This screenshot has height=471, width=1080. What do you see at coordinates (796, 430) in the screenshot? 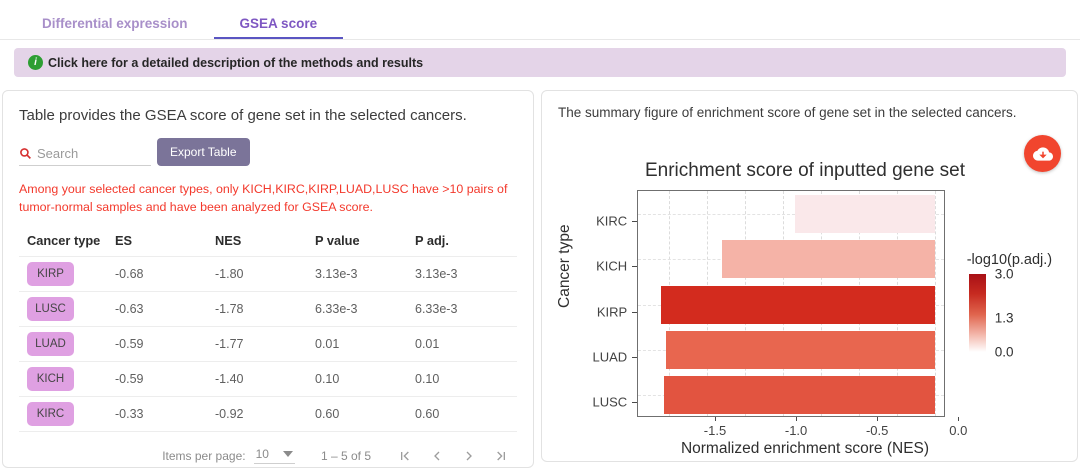
I see `x-tick-label: -1.0` at bounding box center [796, 430].